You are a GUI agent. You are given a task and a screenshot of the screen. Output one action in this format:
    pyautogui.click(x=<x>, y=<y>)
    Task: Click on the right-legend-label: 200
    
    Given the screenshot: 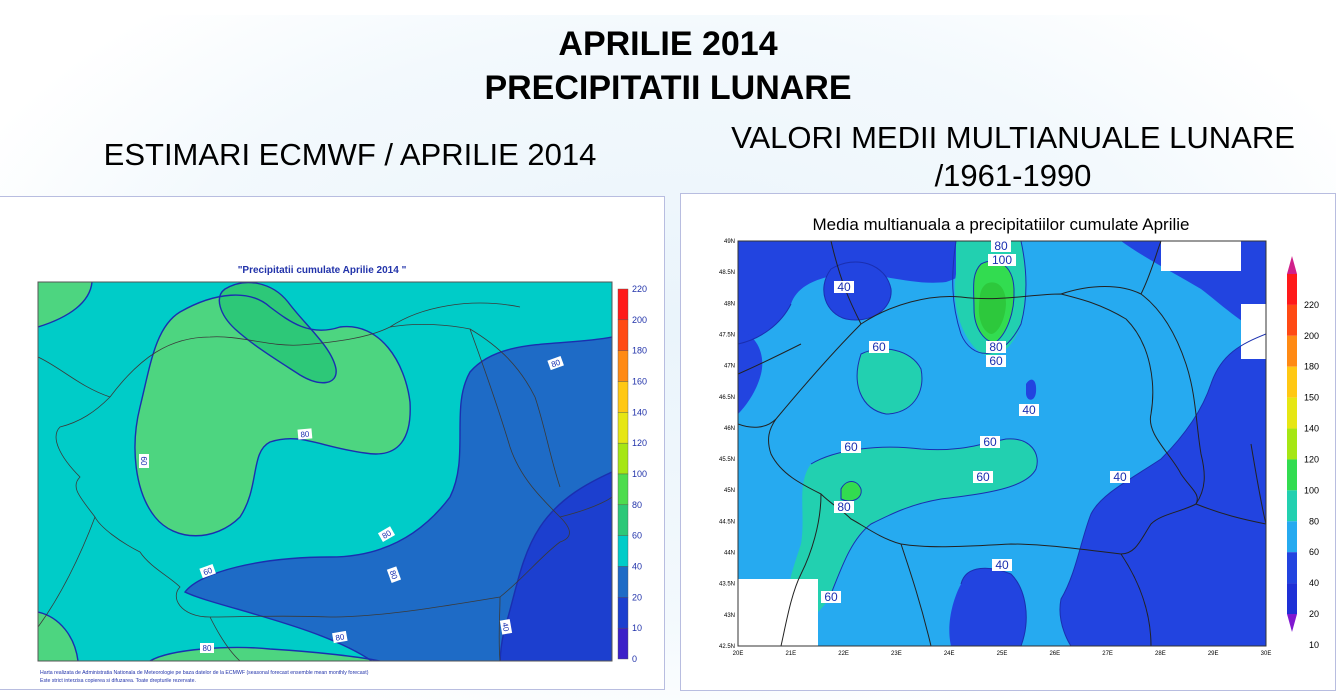 What is the action you would take?
    pyautogui.click(x=1311, y=336)
    